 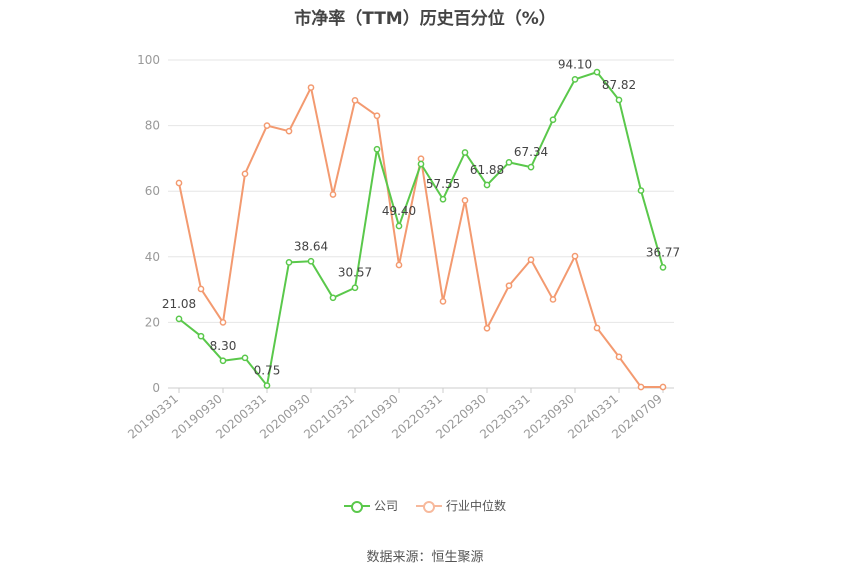 What do you see at coordinates (425, 557) in the screenshot?
I see `source-note: 数据来源：恒生聚源` at bounding box center [425, 557].